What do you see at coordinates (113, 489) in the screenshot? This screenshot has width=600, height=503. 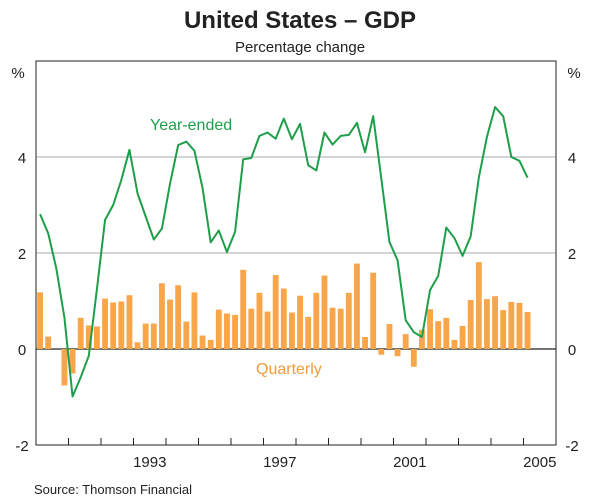 I see `source-note: Source: Thomson Financial` at bounding box center [113, 489].